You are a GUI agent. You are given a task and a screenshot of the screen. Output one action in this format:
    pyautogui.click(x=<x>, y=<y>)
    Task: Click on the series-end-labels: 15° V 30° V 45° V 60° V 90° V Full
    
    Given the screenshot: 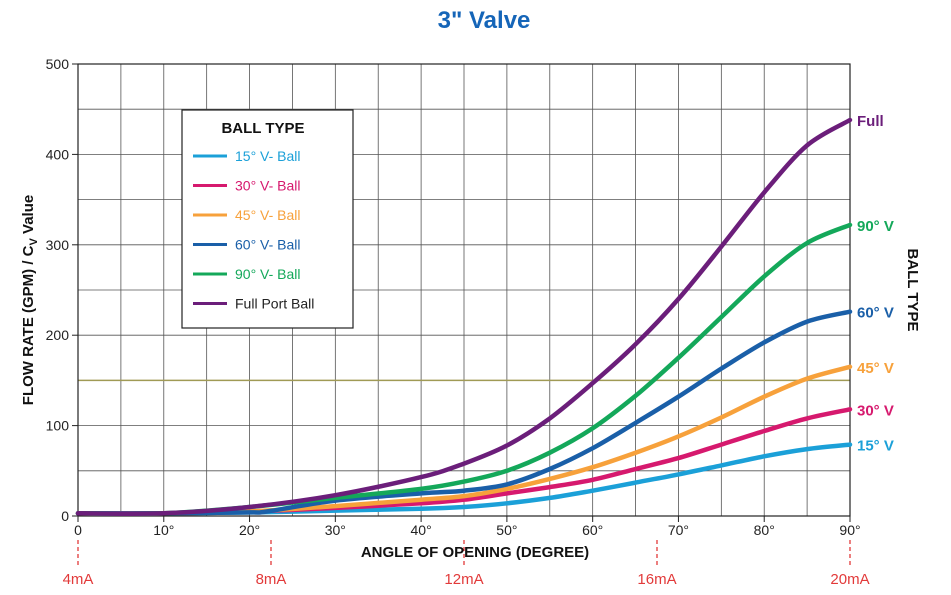 What is the action you would take?
    pyautogui.click(x=875, y=284)
    